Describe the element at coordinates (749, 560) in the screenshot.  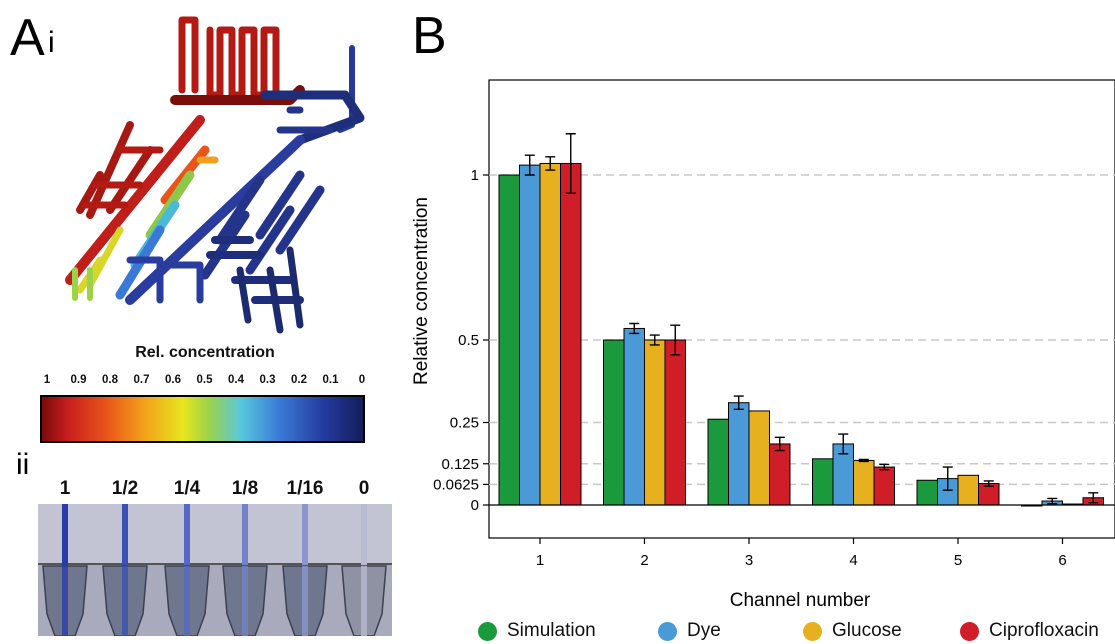
I see `x-tick-label: 3` at that location.